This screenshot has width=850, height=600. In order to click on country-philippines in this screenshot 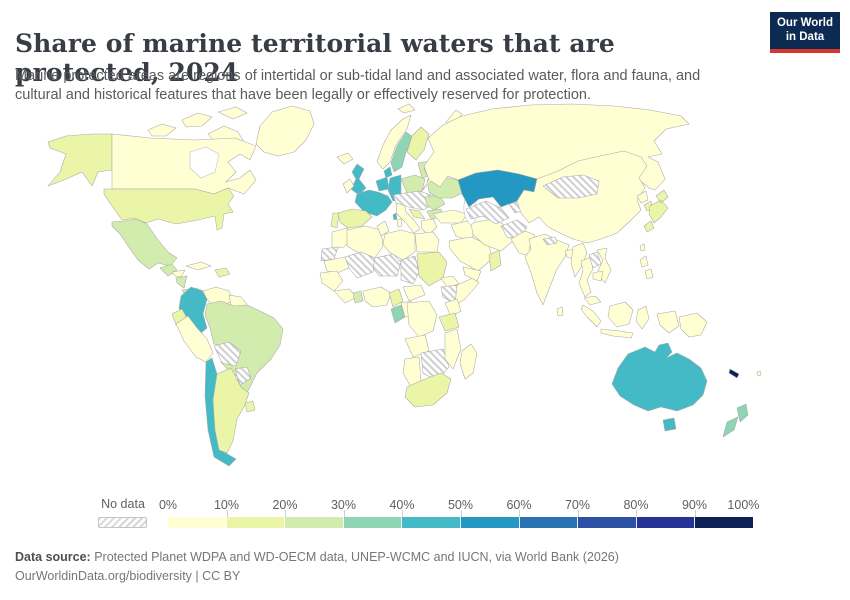, I will do `click(646, 267)`.